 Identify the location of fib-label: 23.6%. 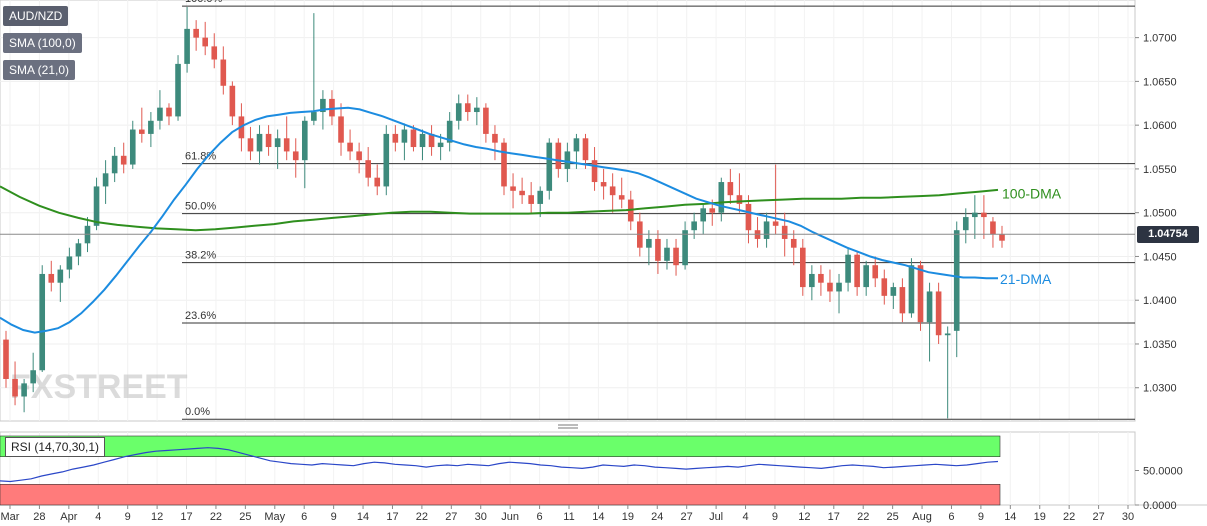
(200, 316).